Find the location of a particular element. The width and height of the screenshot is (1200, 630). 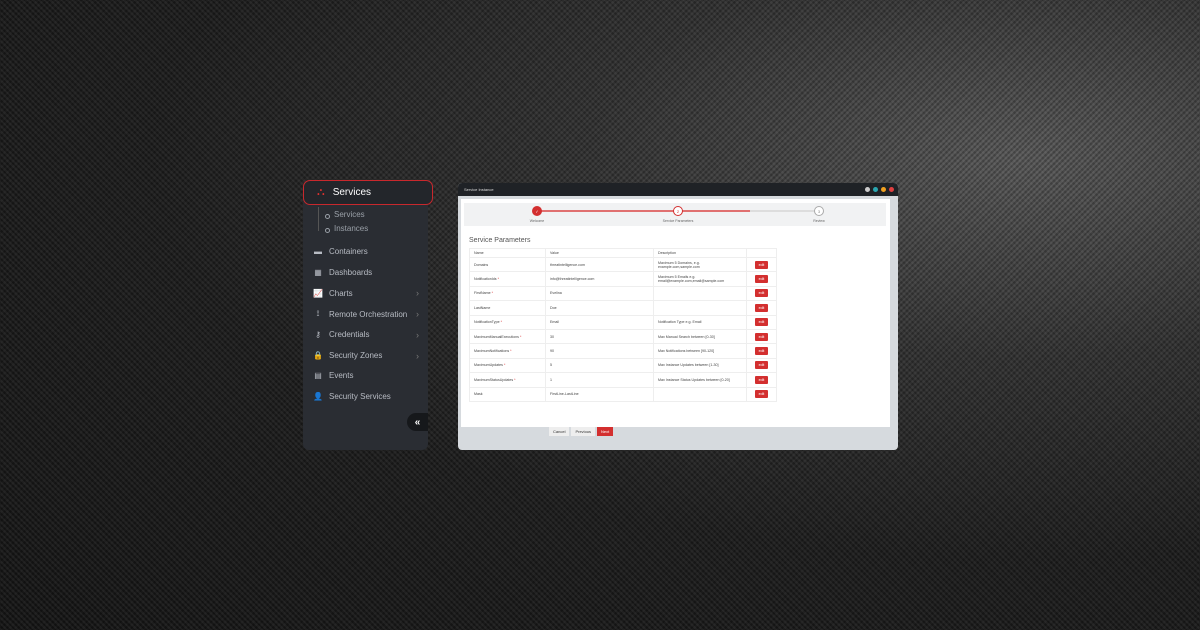

sidebar-item-remote-orchestration: ⟟ Remote Orchestration › is located at coordinates (366, 314).